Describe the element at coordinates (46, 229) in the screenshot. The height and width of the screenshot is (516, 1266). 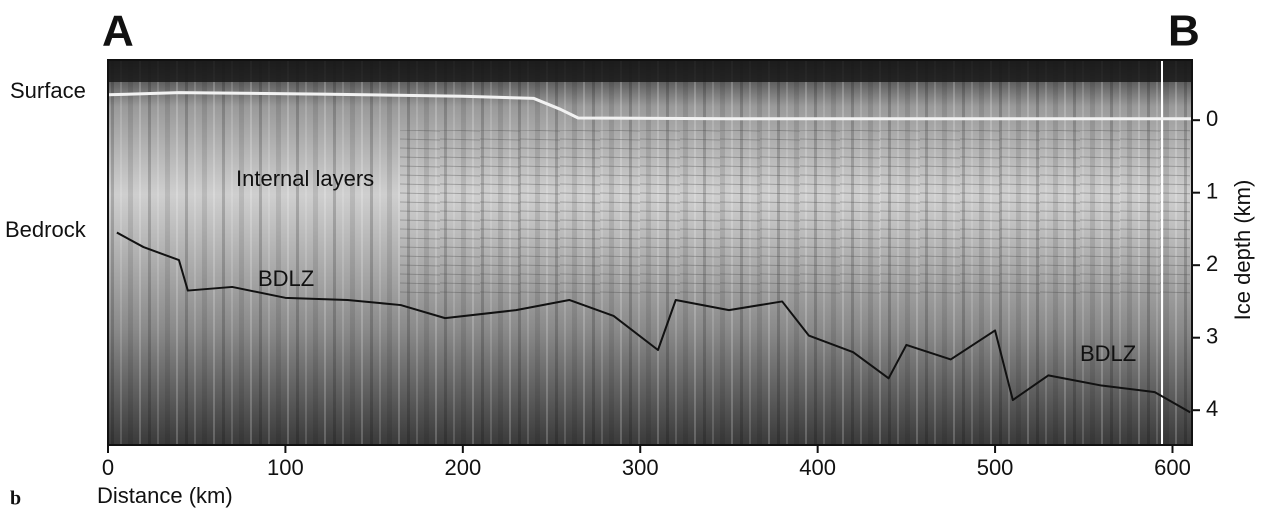
I see `bedrock-label: Bedrock` at that location.